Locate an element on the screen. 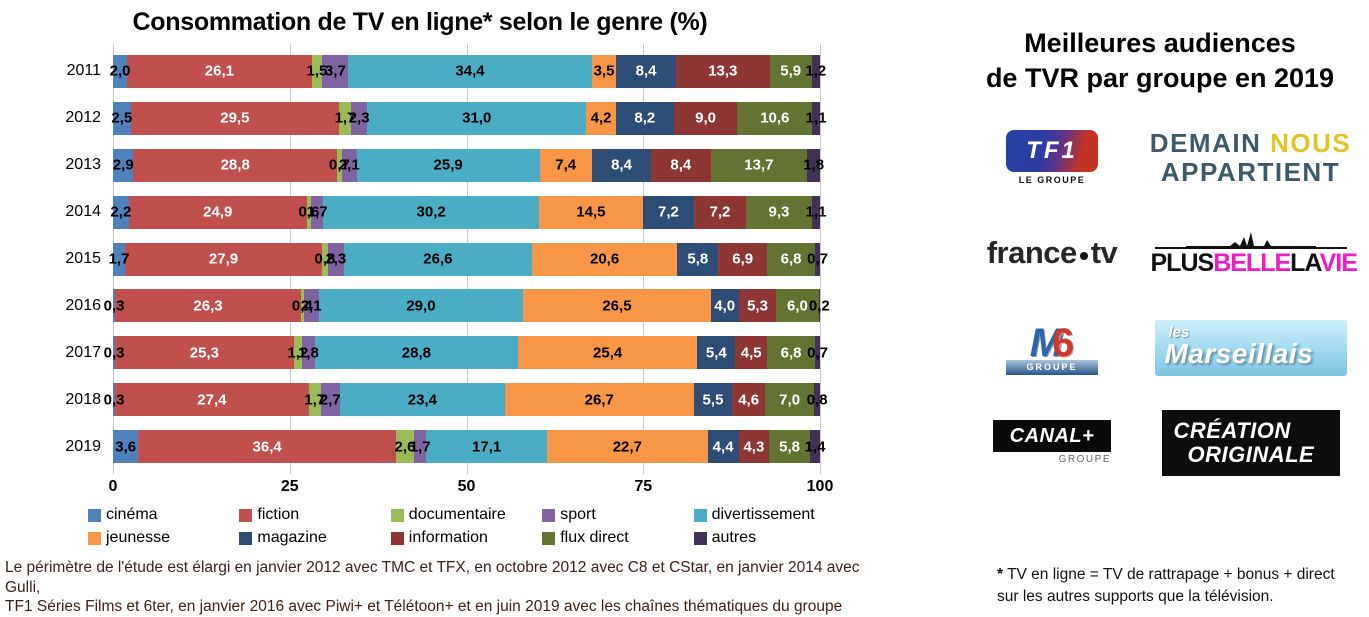 The image size is (1369, 617). segment-value-label: 13,3 is located at coordinates (723, 71).